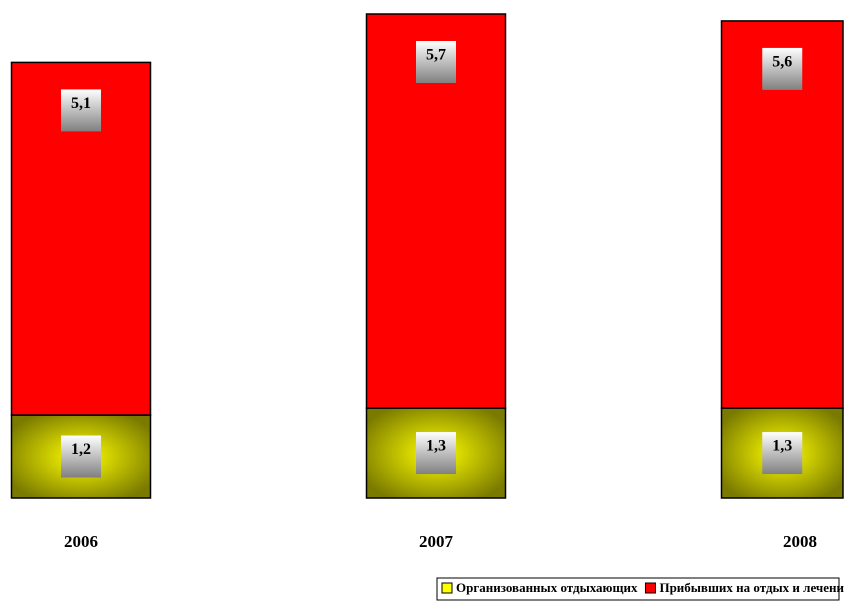 The height and width of the screenshot is (605, 844). Describe the element at coordinates (81, 449) in the screenshot. I see `data-label: 1,2` at that location.